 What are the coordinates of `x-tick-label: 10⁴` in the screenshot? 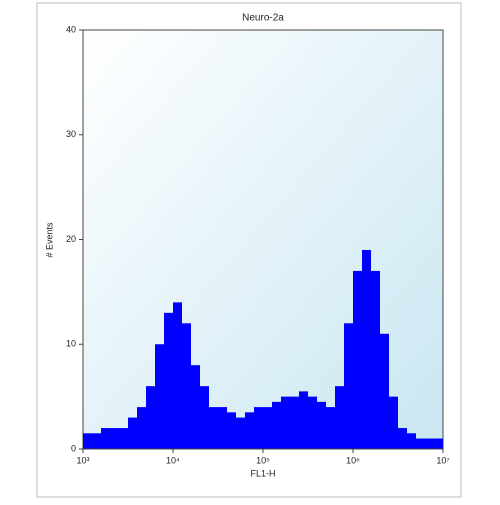 It's located at (173, 460).